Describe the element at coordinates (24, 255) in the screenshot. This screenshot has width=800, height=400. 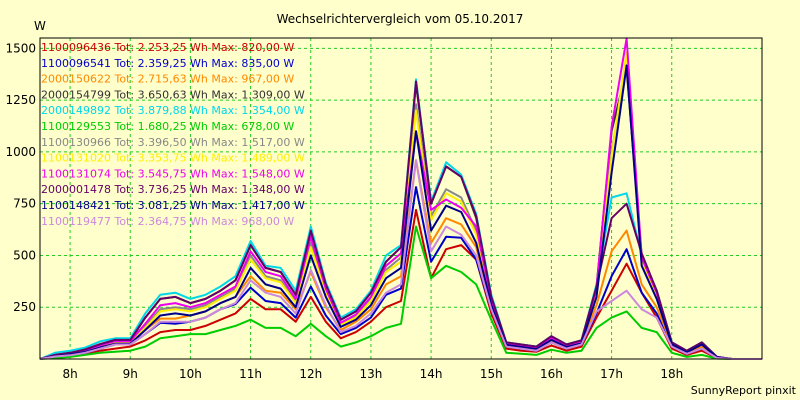
I see `y-tick-label: 500` at that location.